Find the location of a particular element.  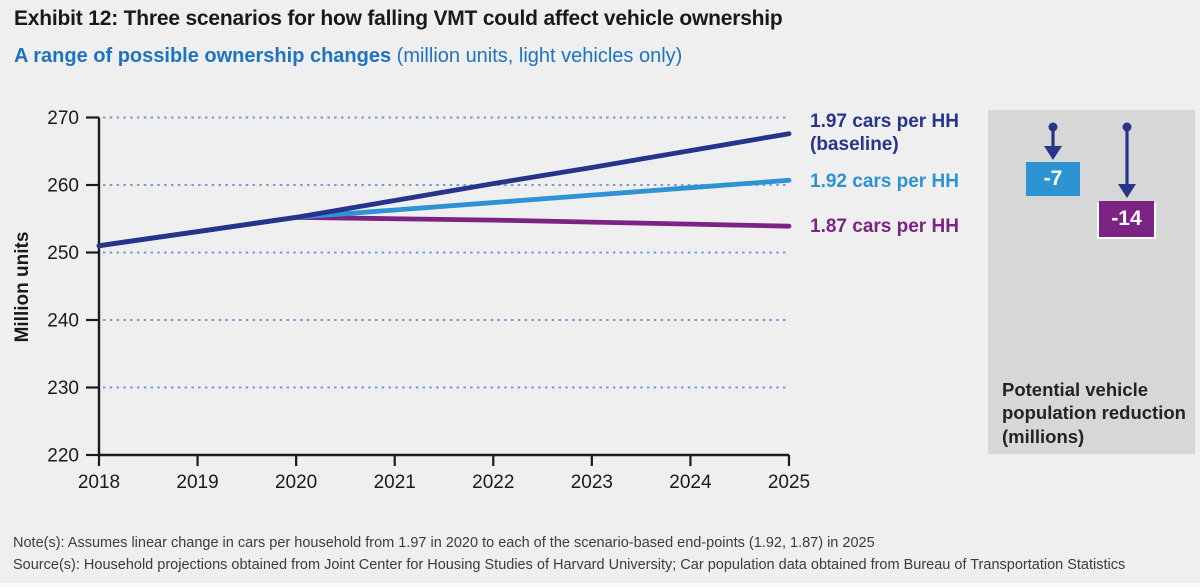

x-tick-label: 2022 is located at coordinates (493, 482).